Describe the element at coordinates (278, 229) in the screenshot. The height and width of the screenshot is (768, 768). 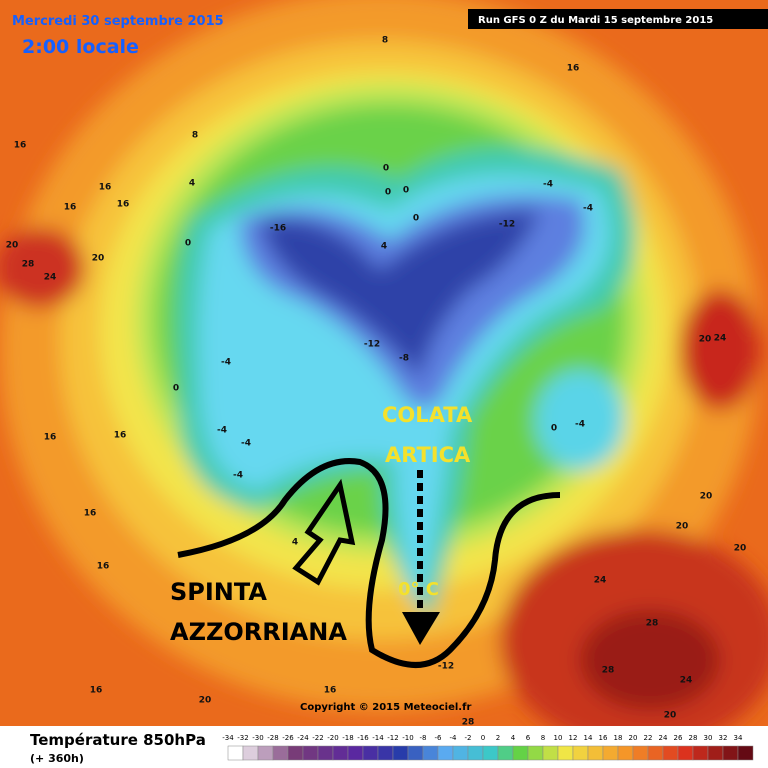
I see `contour-label: -16` at that location.